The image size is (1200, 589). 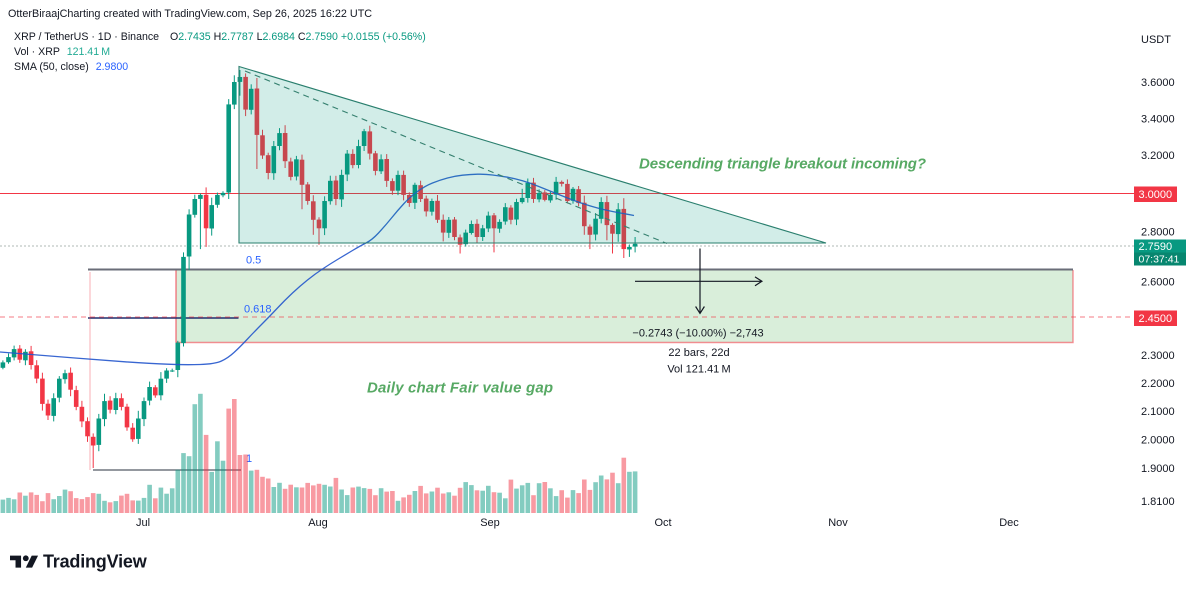 I want to click on svg-text: Sep, so click(x=490, y=523).